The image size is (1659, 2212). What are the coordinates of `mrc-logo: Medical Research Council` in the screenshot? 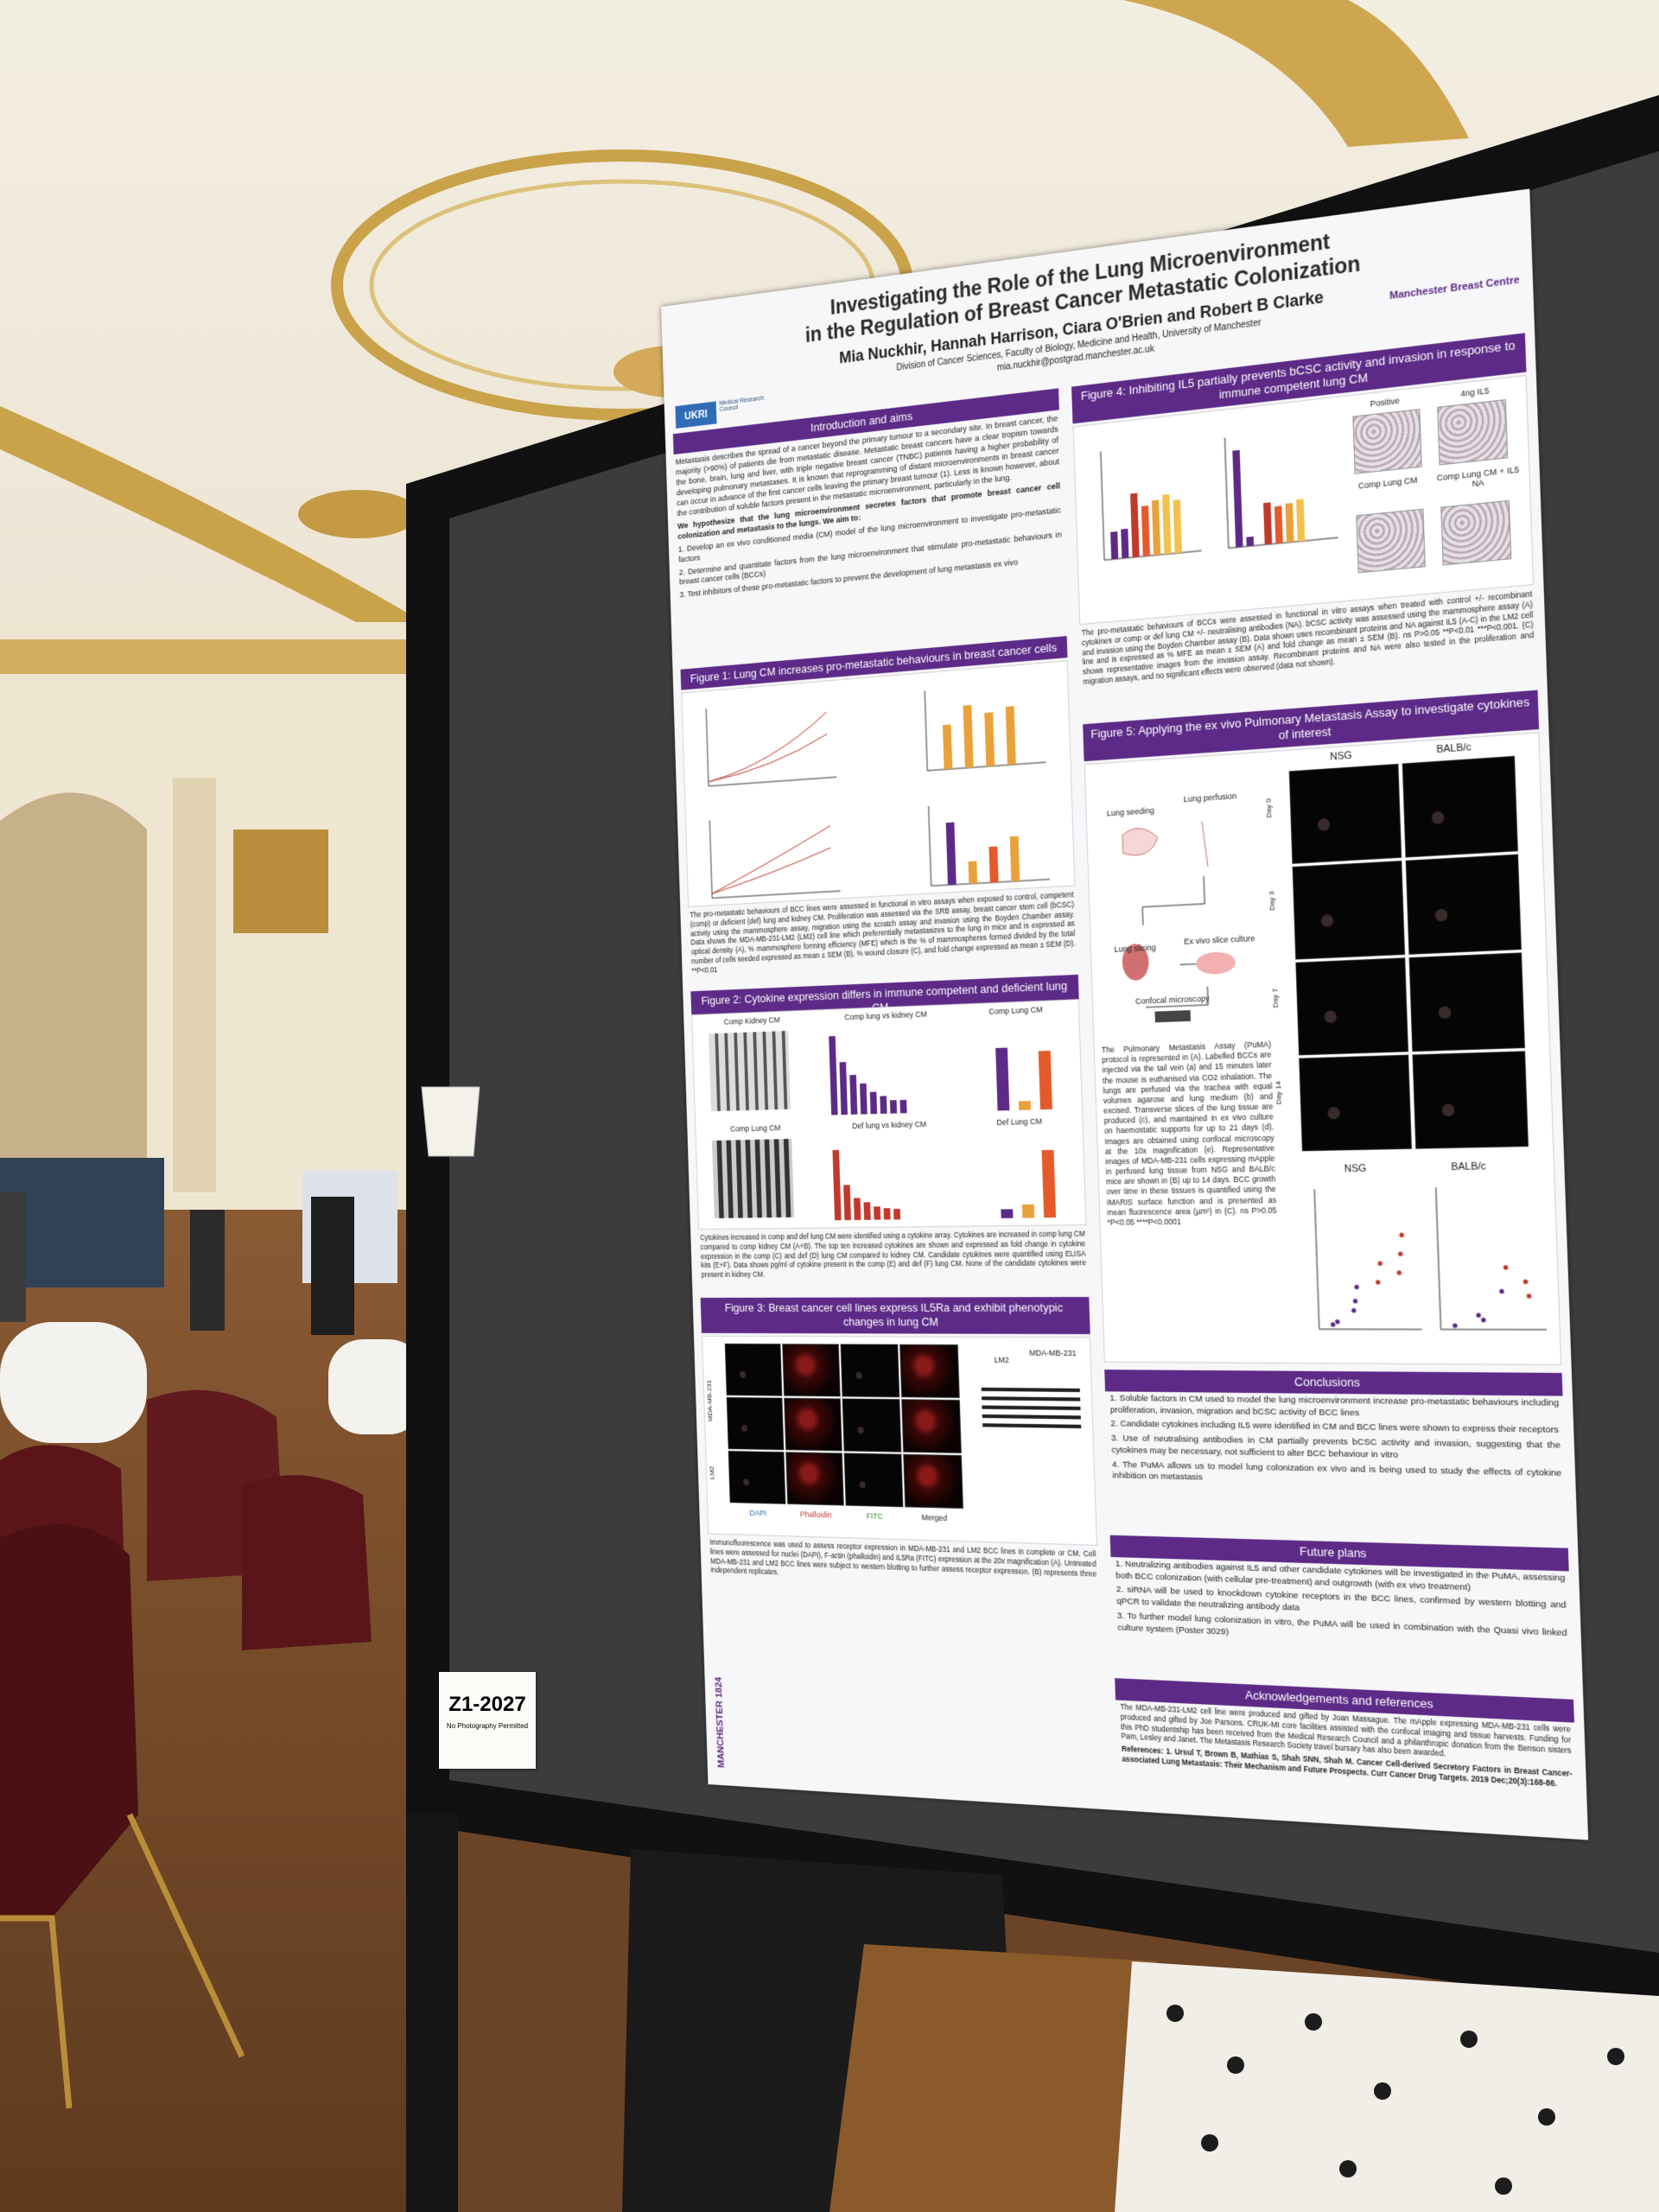 It's located at (742, 404).